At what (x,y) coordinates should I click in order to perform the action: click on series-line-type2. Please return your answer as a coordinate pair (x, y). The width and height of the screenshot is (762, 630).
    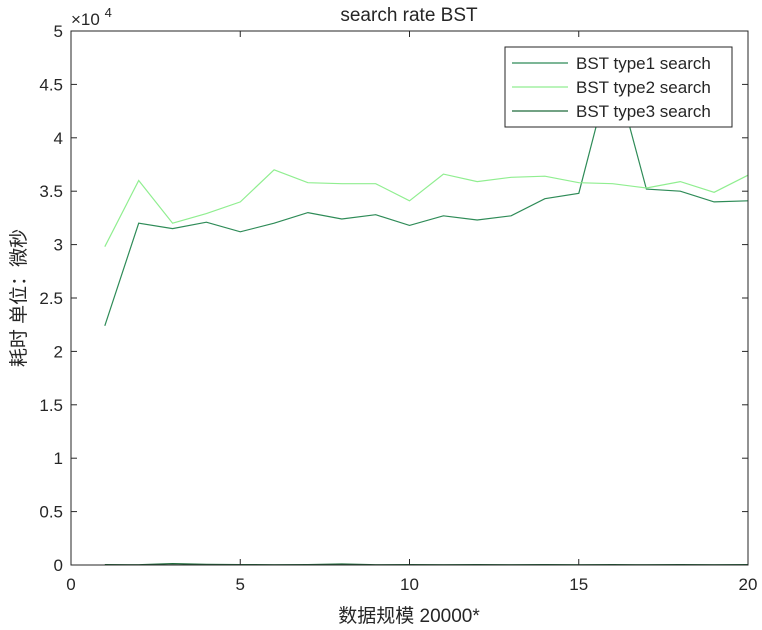
    Looking at the image, I should click on (426, 208).